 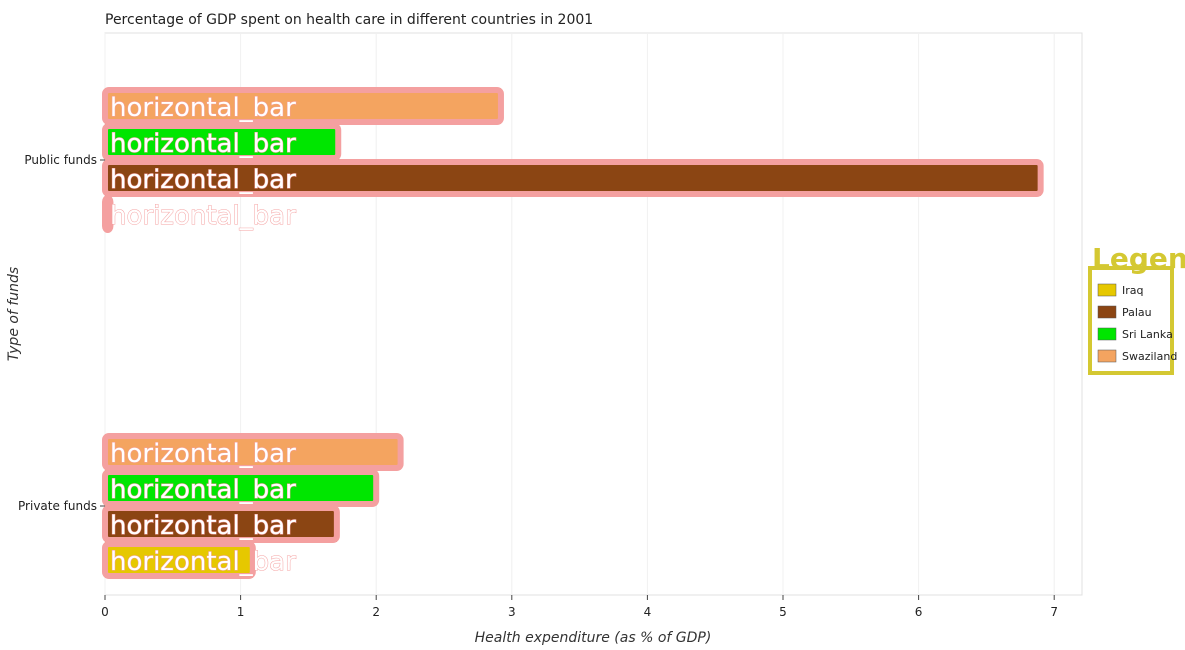 I want to click on y-tick-label: Public funds, so click(x=60, y=160).